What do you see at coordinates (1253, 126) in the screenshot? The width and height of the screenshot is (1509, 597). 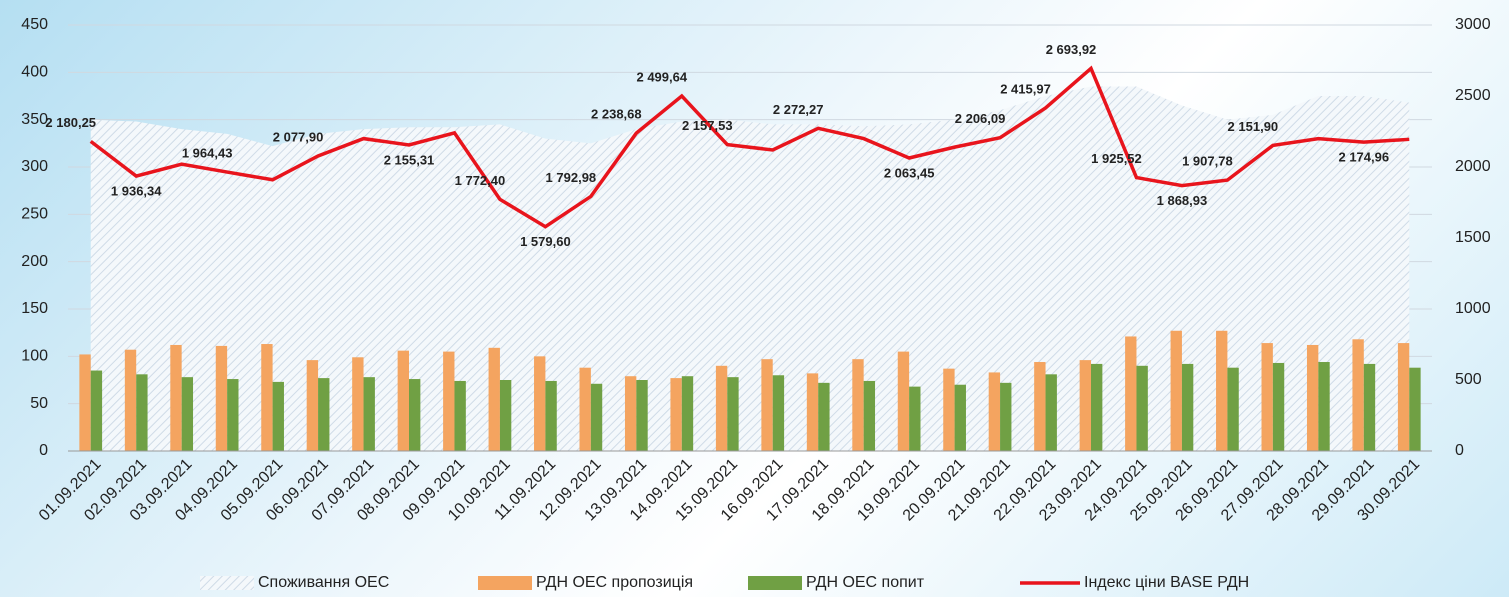 I see `data-label: 2 151,90` at bounding box center [1253, 126].